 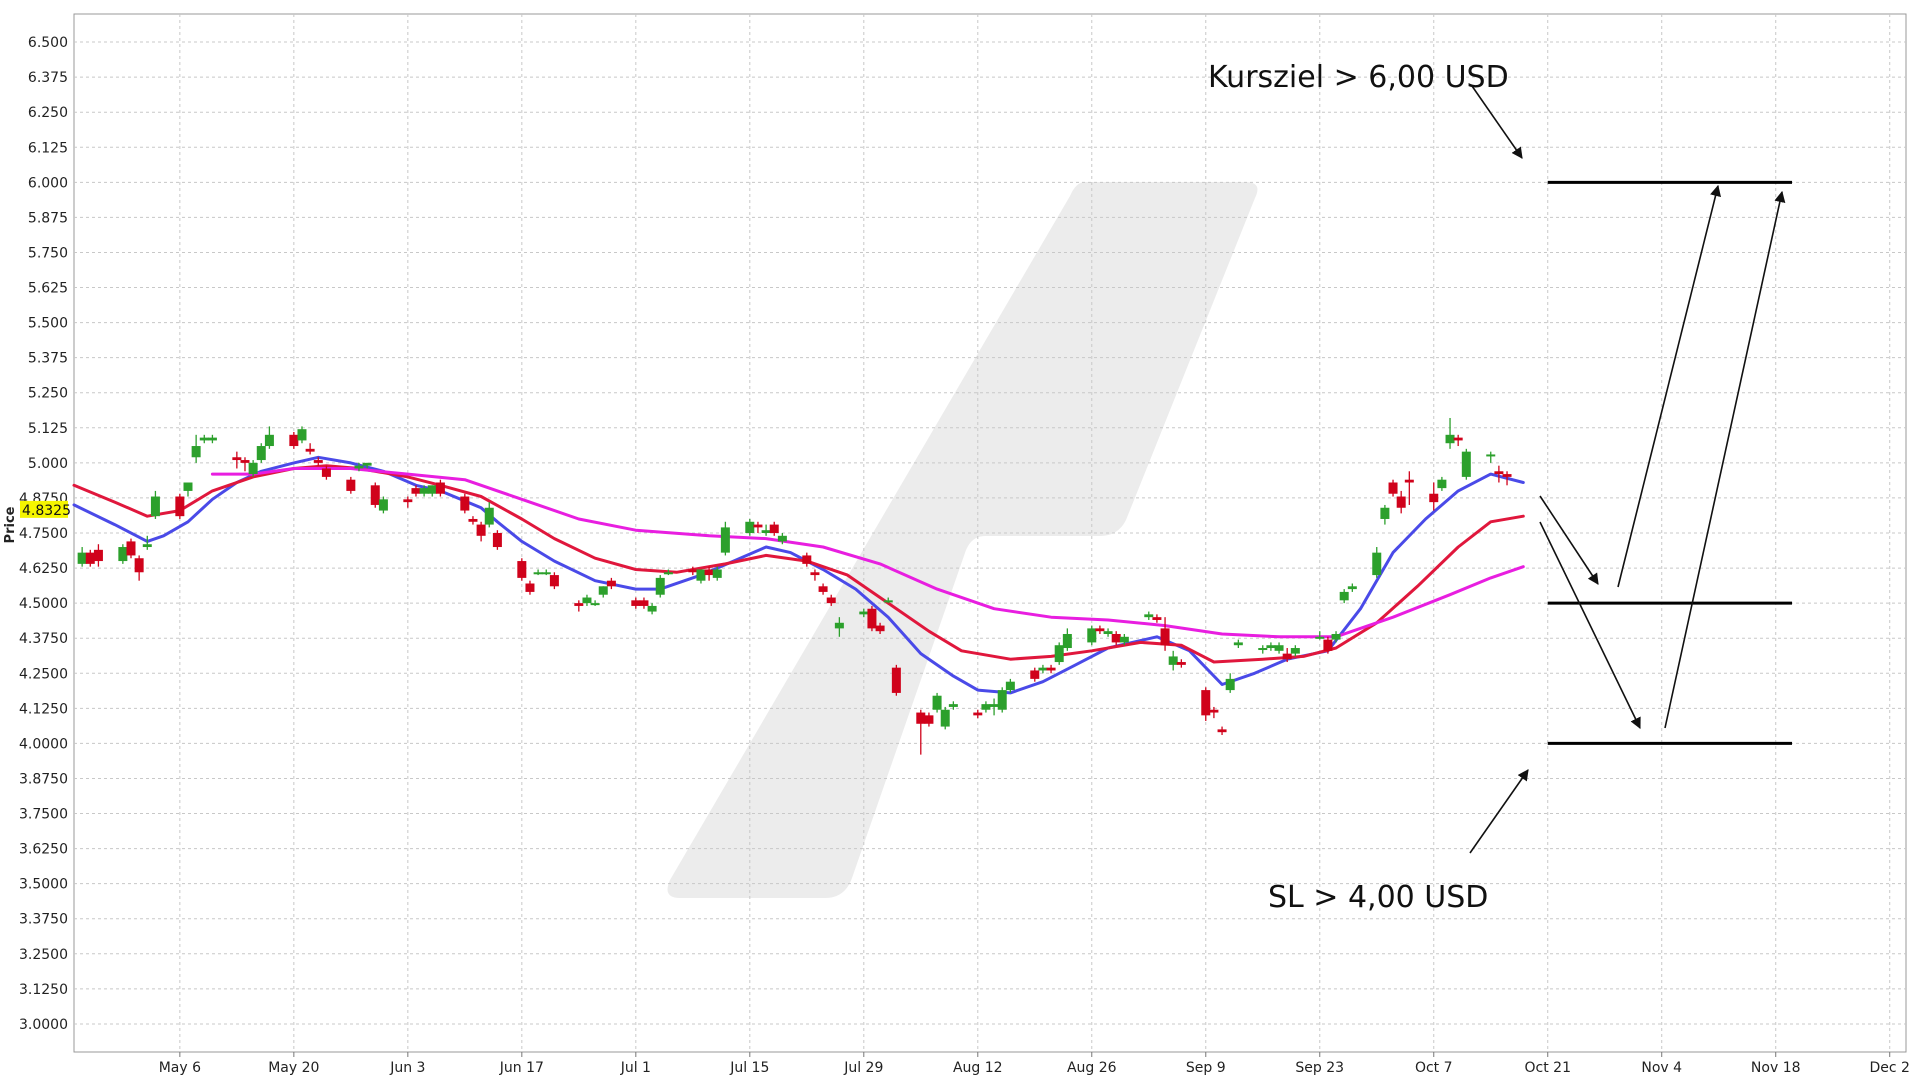 I want to click on y-tick-label: 3.3750, so click(x=43, y=920).